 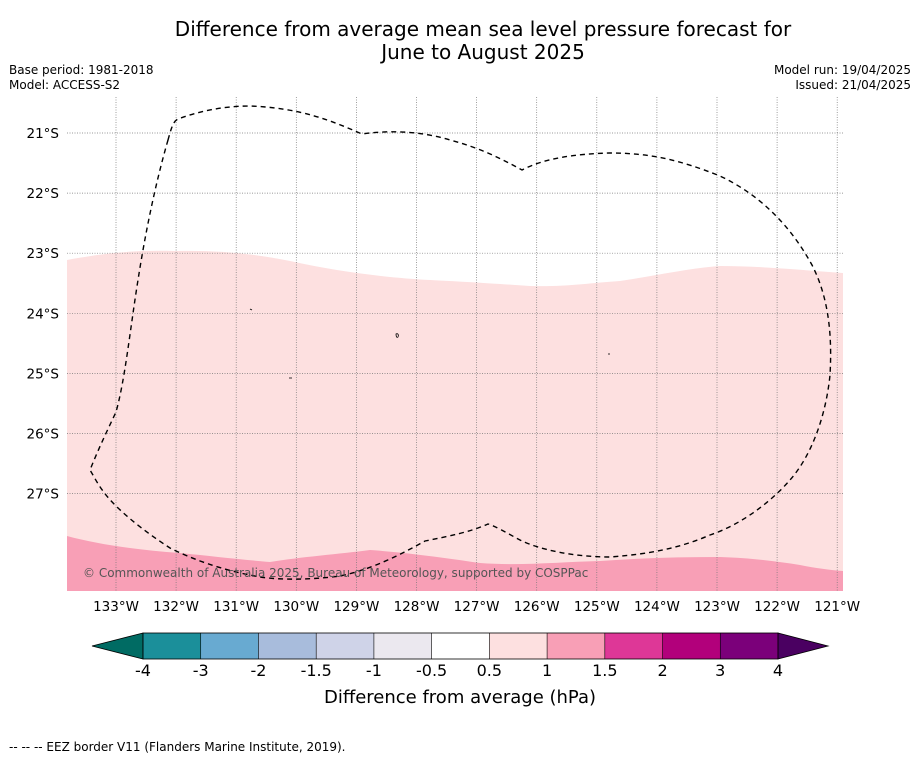 I want to click on model-name: Model: ACCESS-S2, so click(x=65, y=85).